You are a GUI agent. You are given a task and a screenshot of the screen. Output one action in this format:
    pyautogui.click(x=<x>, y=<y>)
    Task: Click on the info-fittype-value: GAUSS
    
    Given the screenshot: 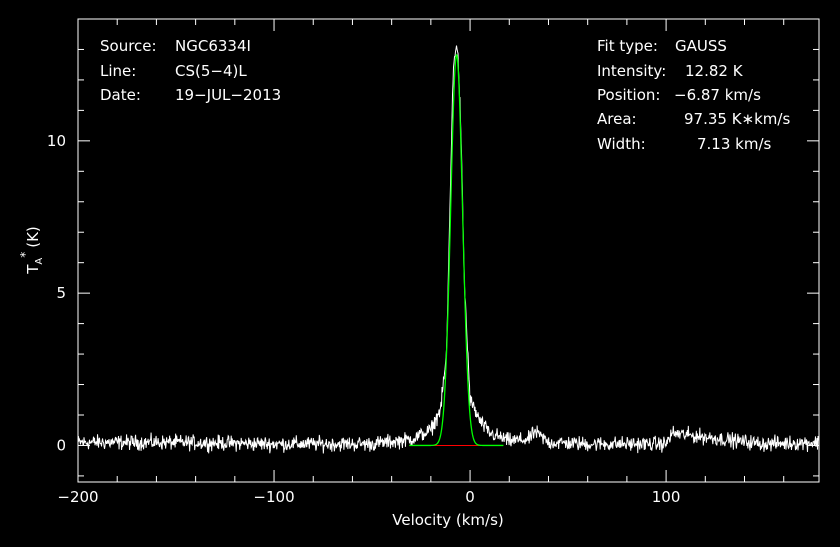 What is the action you would take?
    pyautogui.click(x=701, y=46)
    